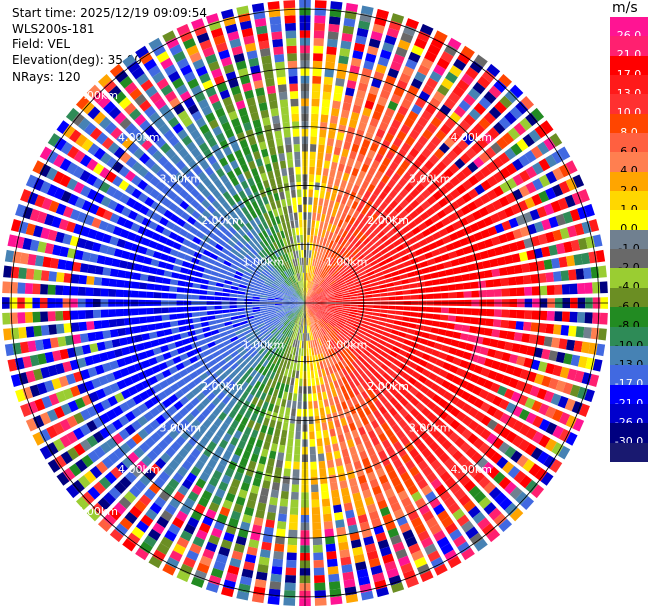  Describe the element at coordinates (629, 183) in the screenshot. I see `colorbar-cell: 2.0` at that location.